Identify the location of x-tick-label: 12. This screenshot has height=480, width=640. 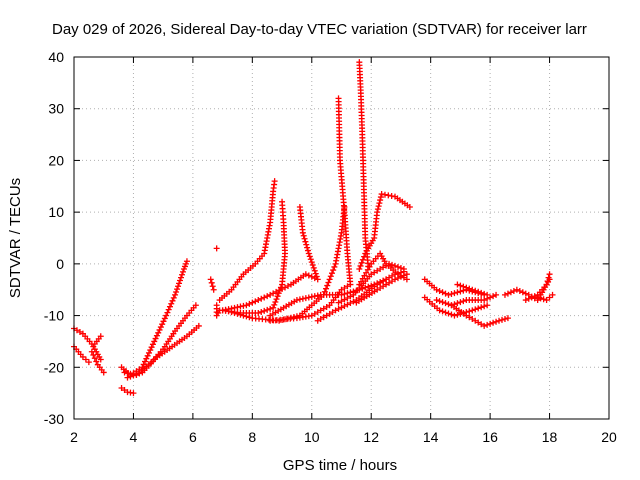
(371, 437).